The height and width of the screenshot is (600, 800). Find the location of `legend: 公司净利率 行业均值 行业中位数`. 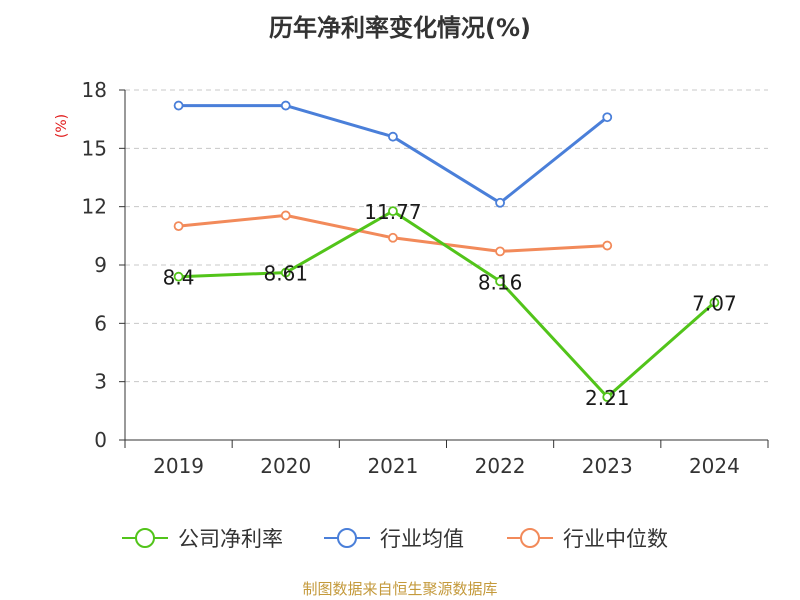

legend: 公司净利率 行业均值 行业中位数 is located at coordinates (395, 539).